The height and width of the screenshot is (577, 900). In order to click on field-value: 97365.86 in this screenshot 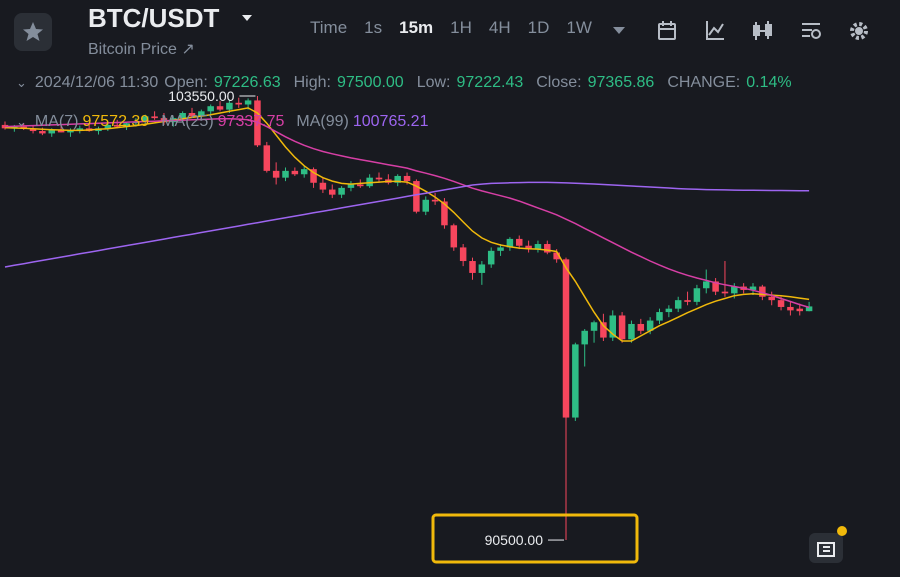, I will do `click(621, 82)`.